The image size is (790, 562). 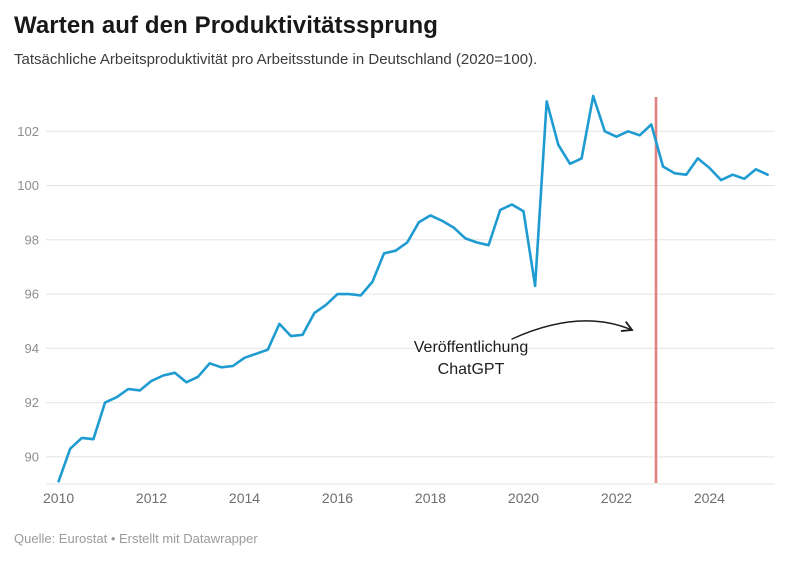 What do you see at coordinates (226, 25) in the screenshot?
I see `chart-title: Warten auf den Produktivitätssprung` at bounding box center [226, 25].